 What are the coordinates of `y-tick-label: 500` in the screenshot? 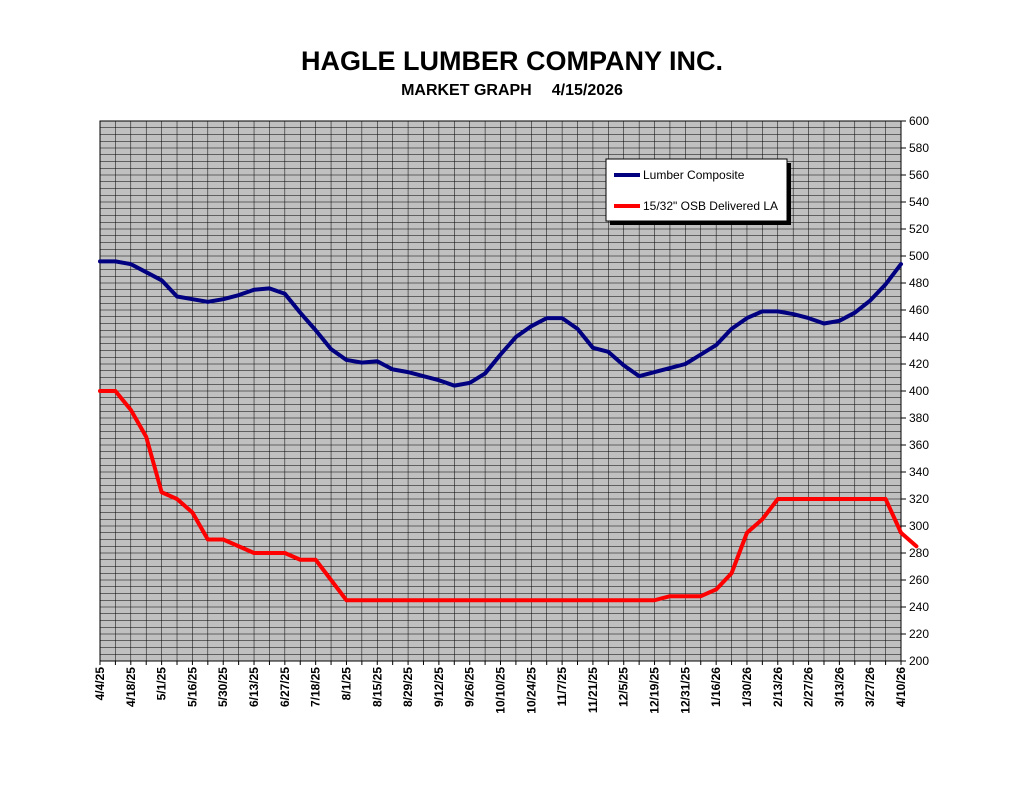 It's located at (919, 256).